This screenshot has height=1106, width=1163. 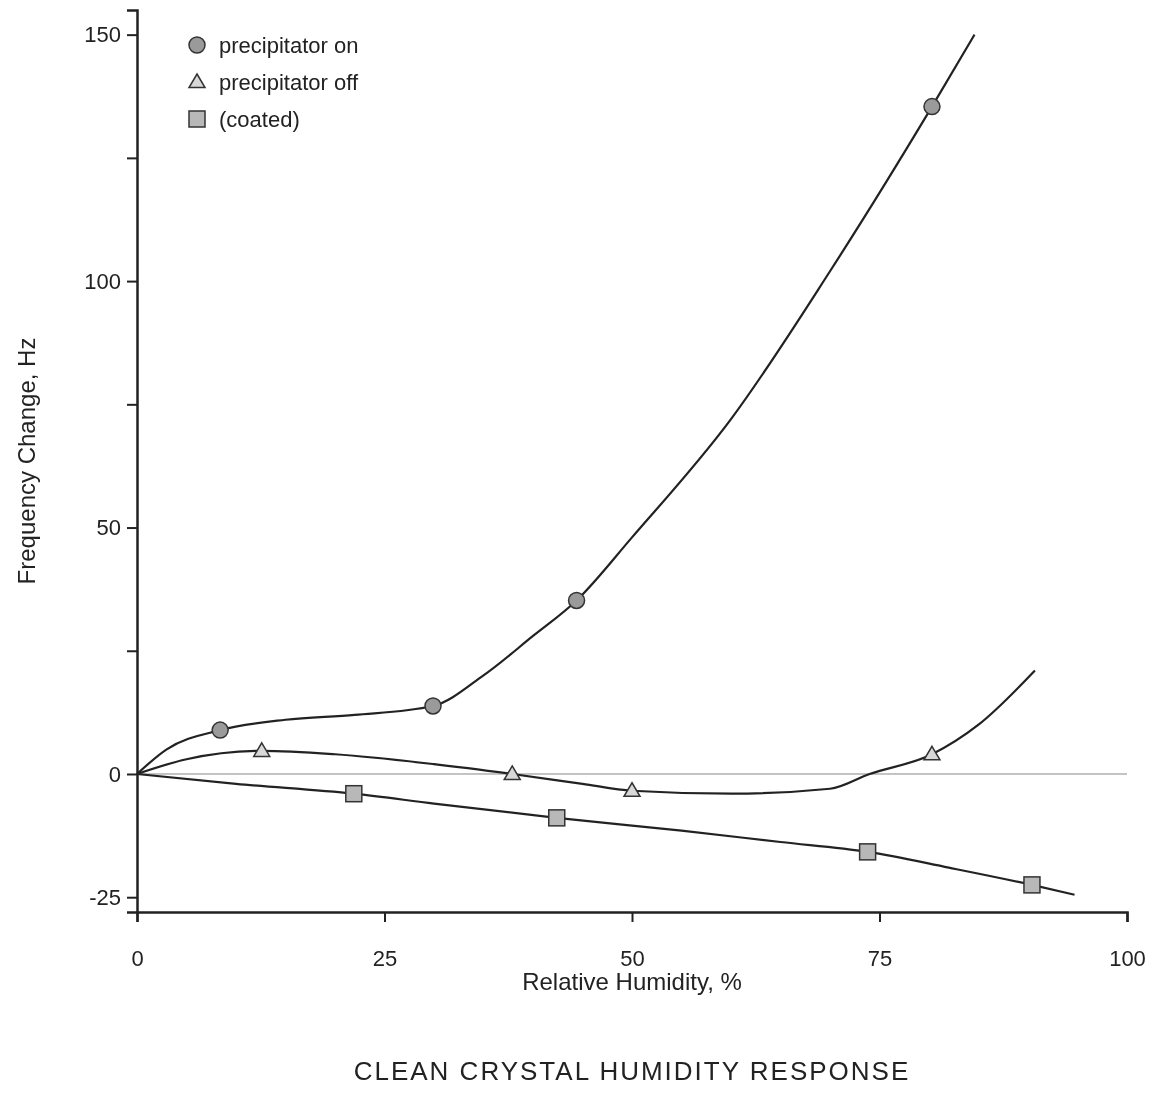 What do you see at coordinates (114, 774) in the screenshot?
I see `y-tick-label: 0` at bounding box center [114, 774].